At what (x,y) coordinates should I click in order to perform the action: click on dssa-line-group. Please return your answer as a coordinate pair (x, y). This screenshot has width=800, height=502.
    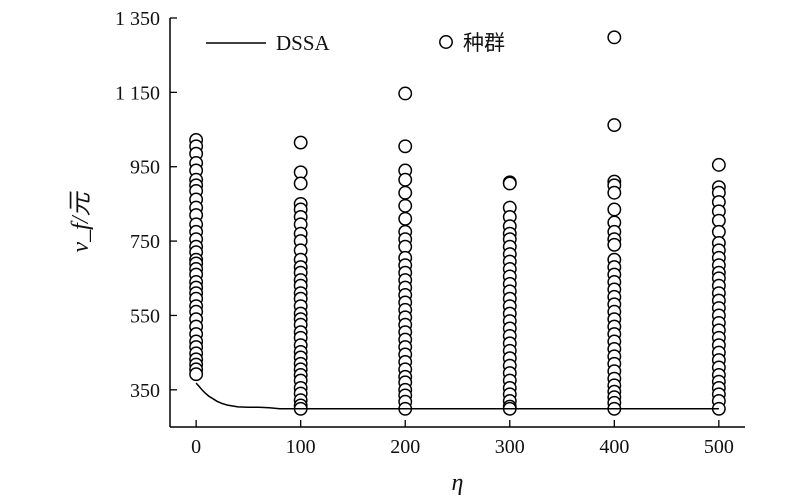
    Looking at the image, I should click on (457, 396).